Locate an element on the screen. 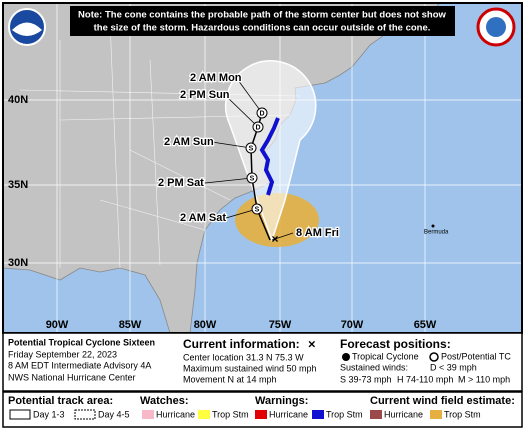 This screenshot has width=525, height=430. swatch-ts-wind is located at coordinates (436, 414).